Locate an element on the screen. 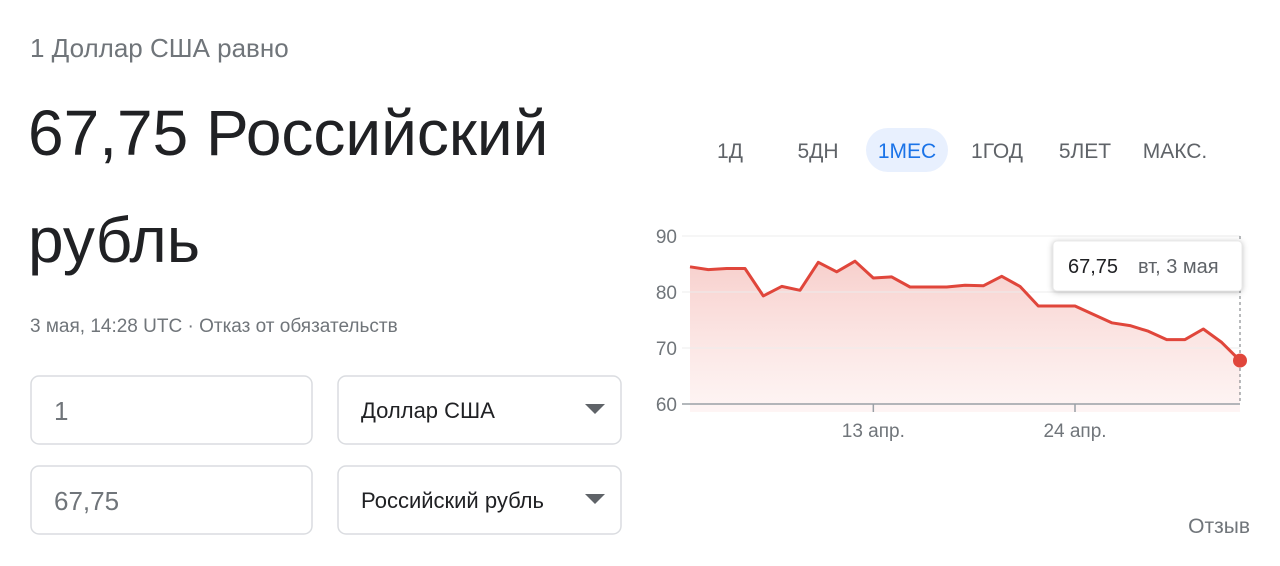  x-tick-label: 24 апр. is located at coordinates (1074, 431).